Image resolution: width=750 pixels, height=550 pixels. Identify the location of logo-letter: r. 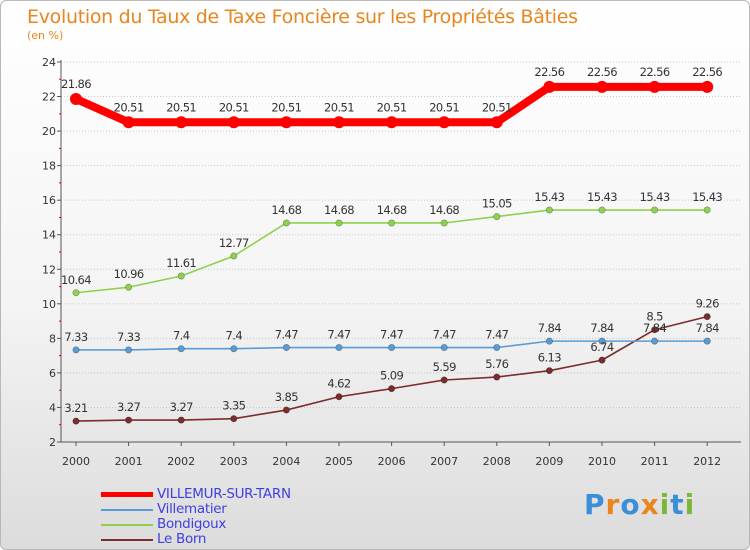
(613, 504).